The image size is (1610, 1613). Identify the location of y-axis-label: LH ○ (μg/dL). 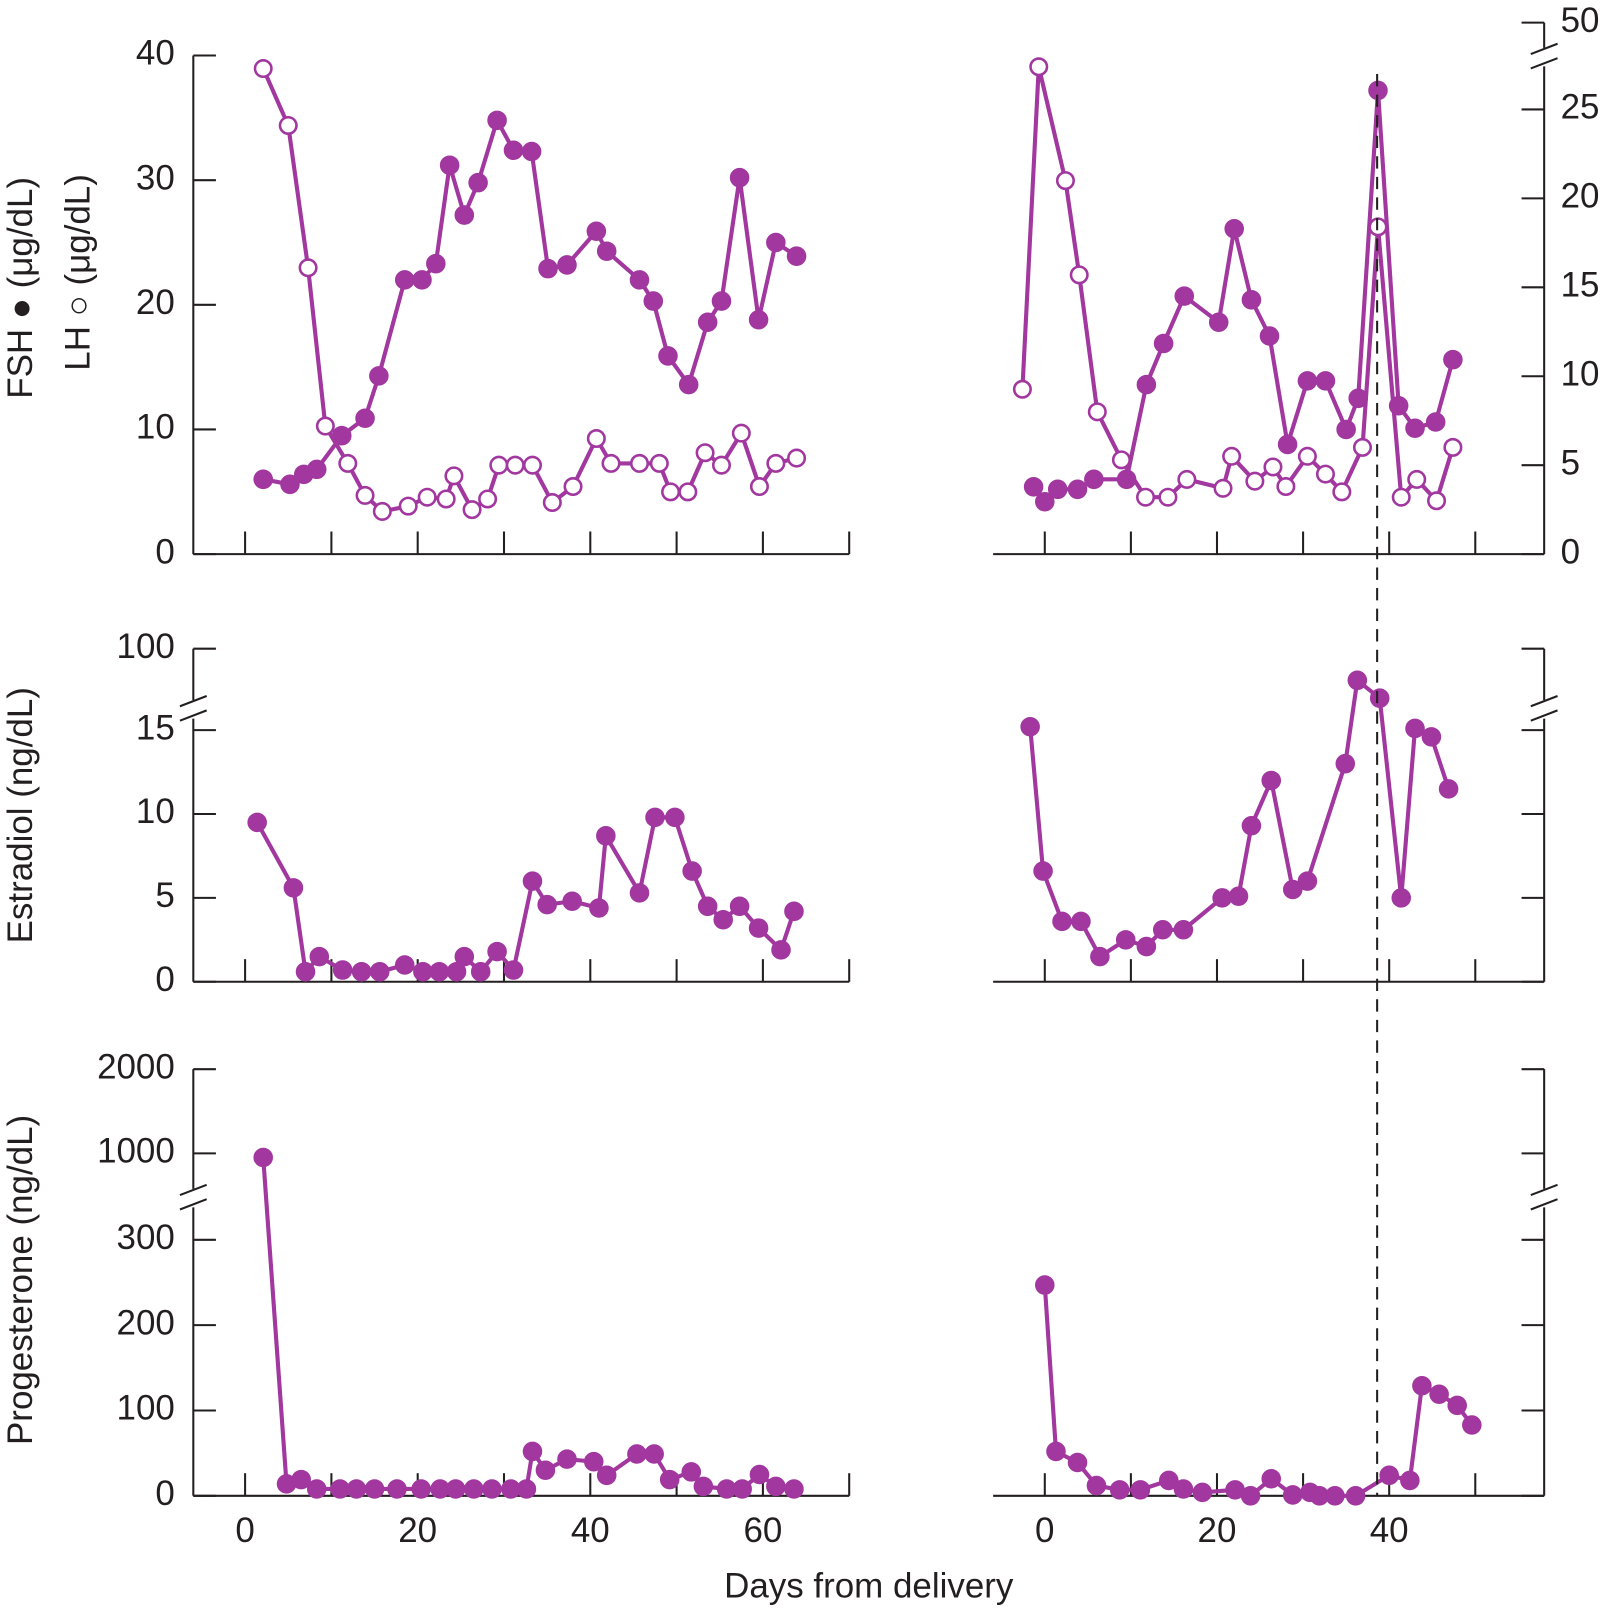
(77, 272).